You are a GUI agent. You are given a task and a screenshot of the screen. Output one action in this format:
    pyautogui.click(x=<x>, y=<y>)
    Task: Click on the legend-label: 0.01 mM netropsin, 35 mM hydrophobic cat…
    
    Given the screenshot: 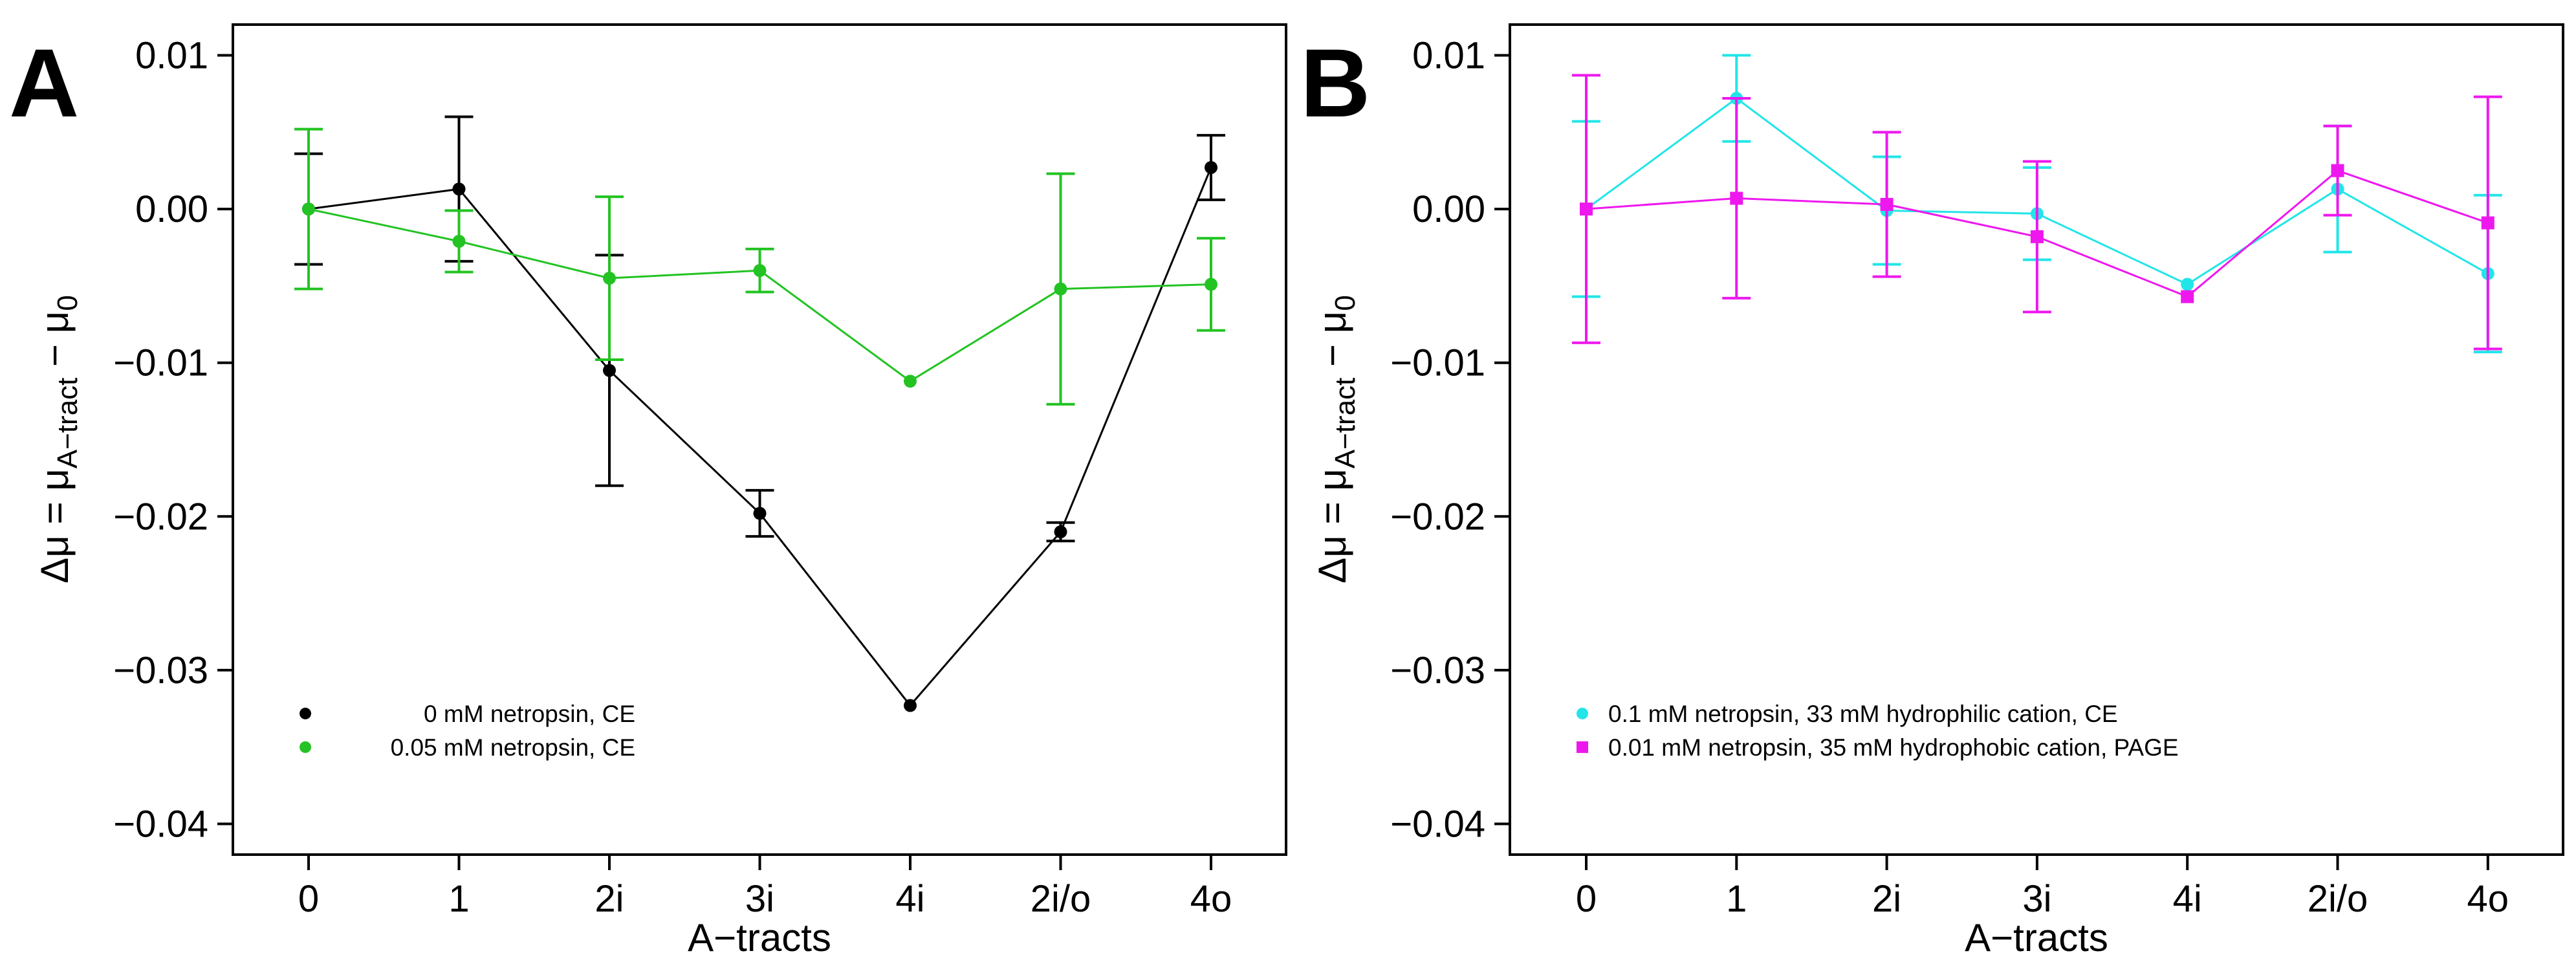 What is the action you would take?
    pyautogui.click(x=1893, y=747)
    